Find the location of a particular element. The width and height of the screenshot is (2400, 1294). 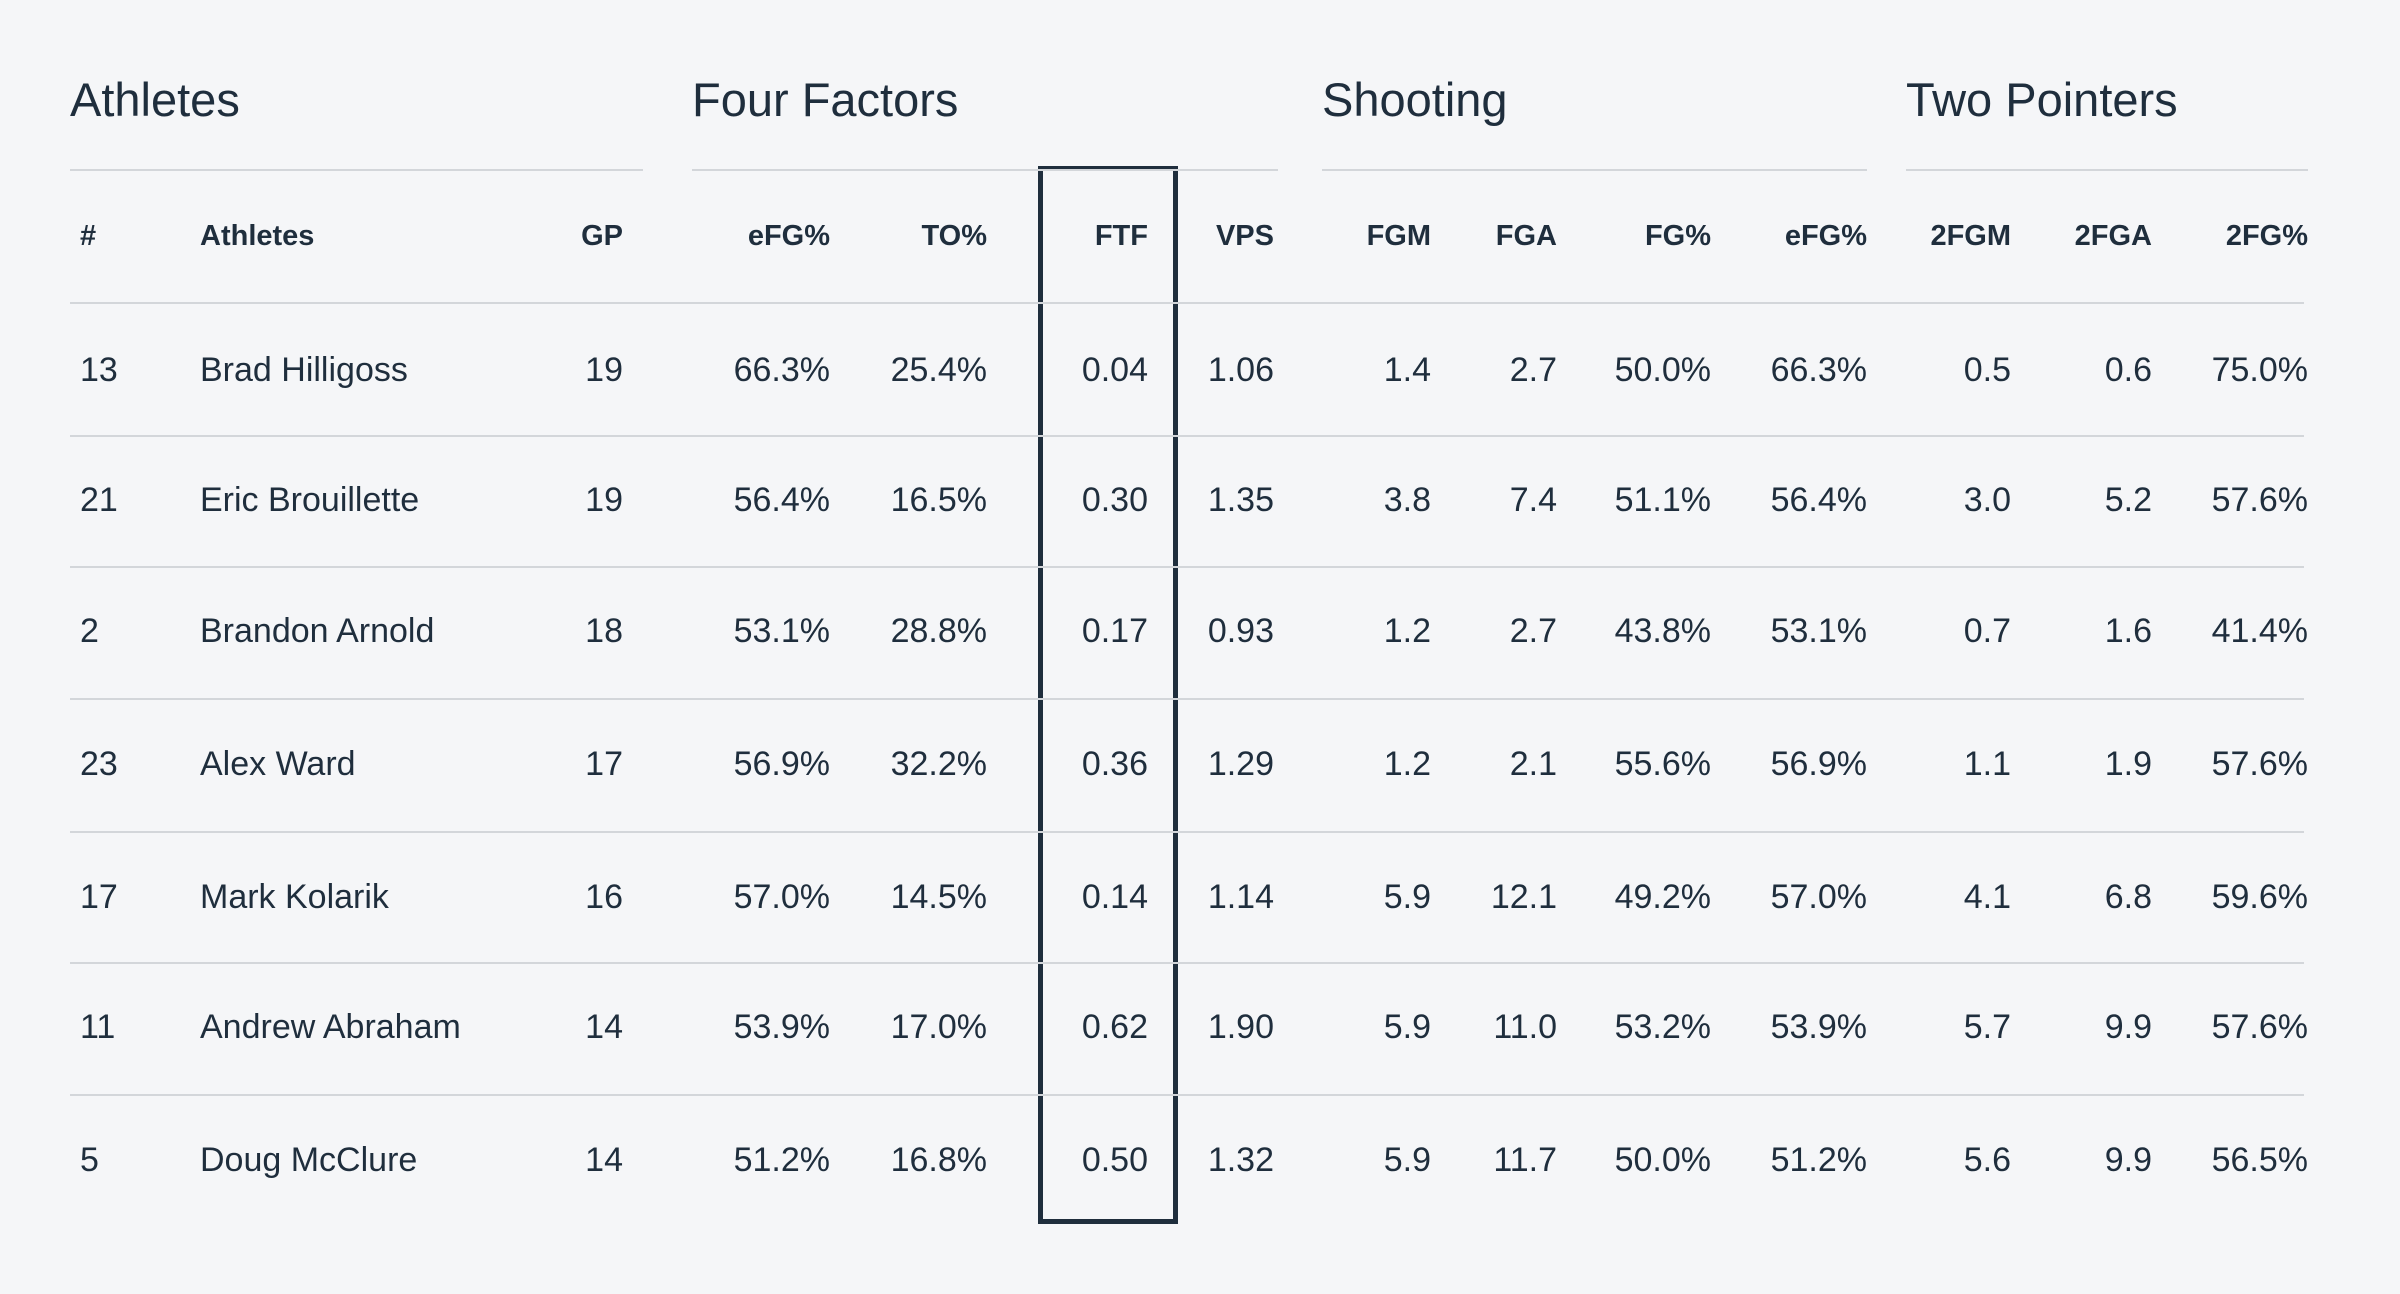

table-cell: 51.1% is located at coordinates (1662, 500).